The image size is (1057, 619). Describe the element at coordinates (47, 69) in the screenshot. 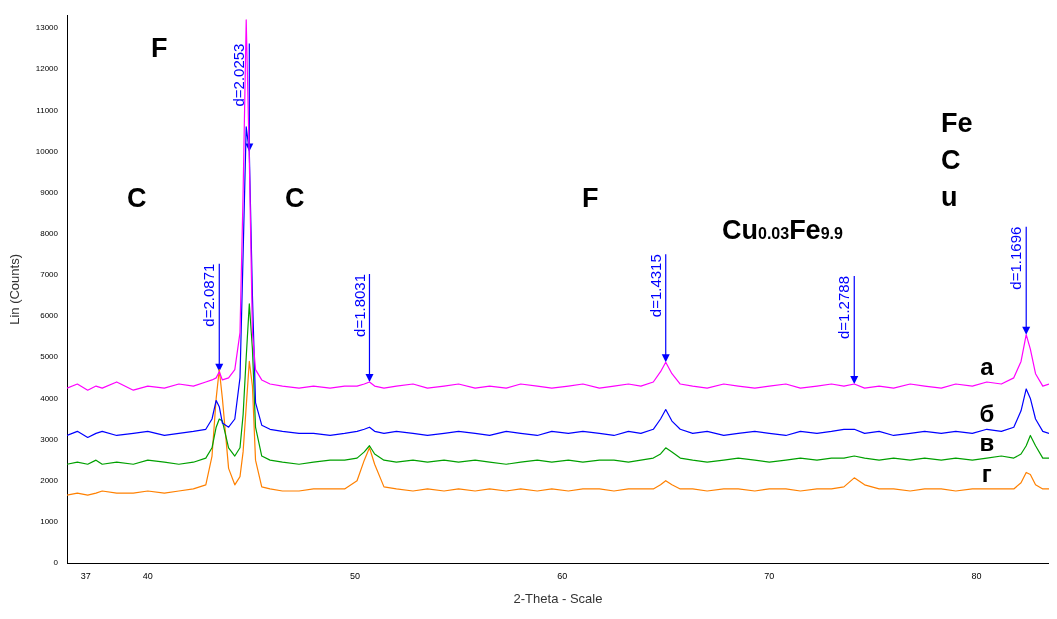

I see `y-tick-label: 12000` at that location.